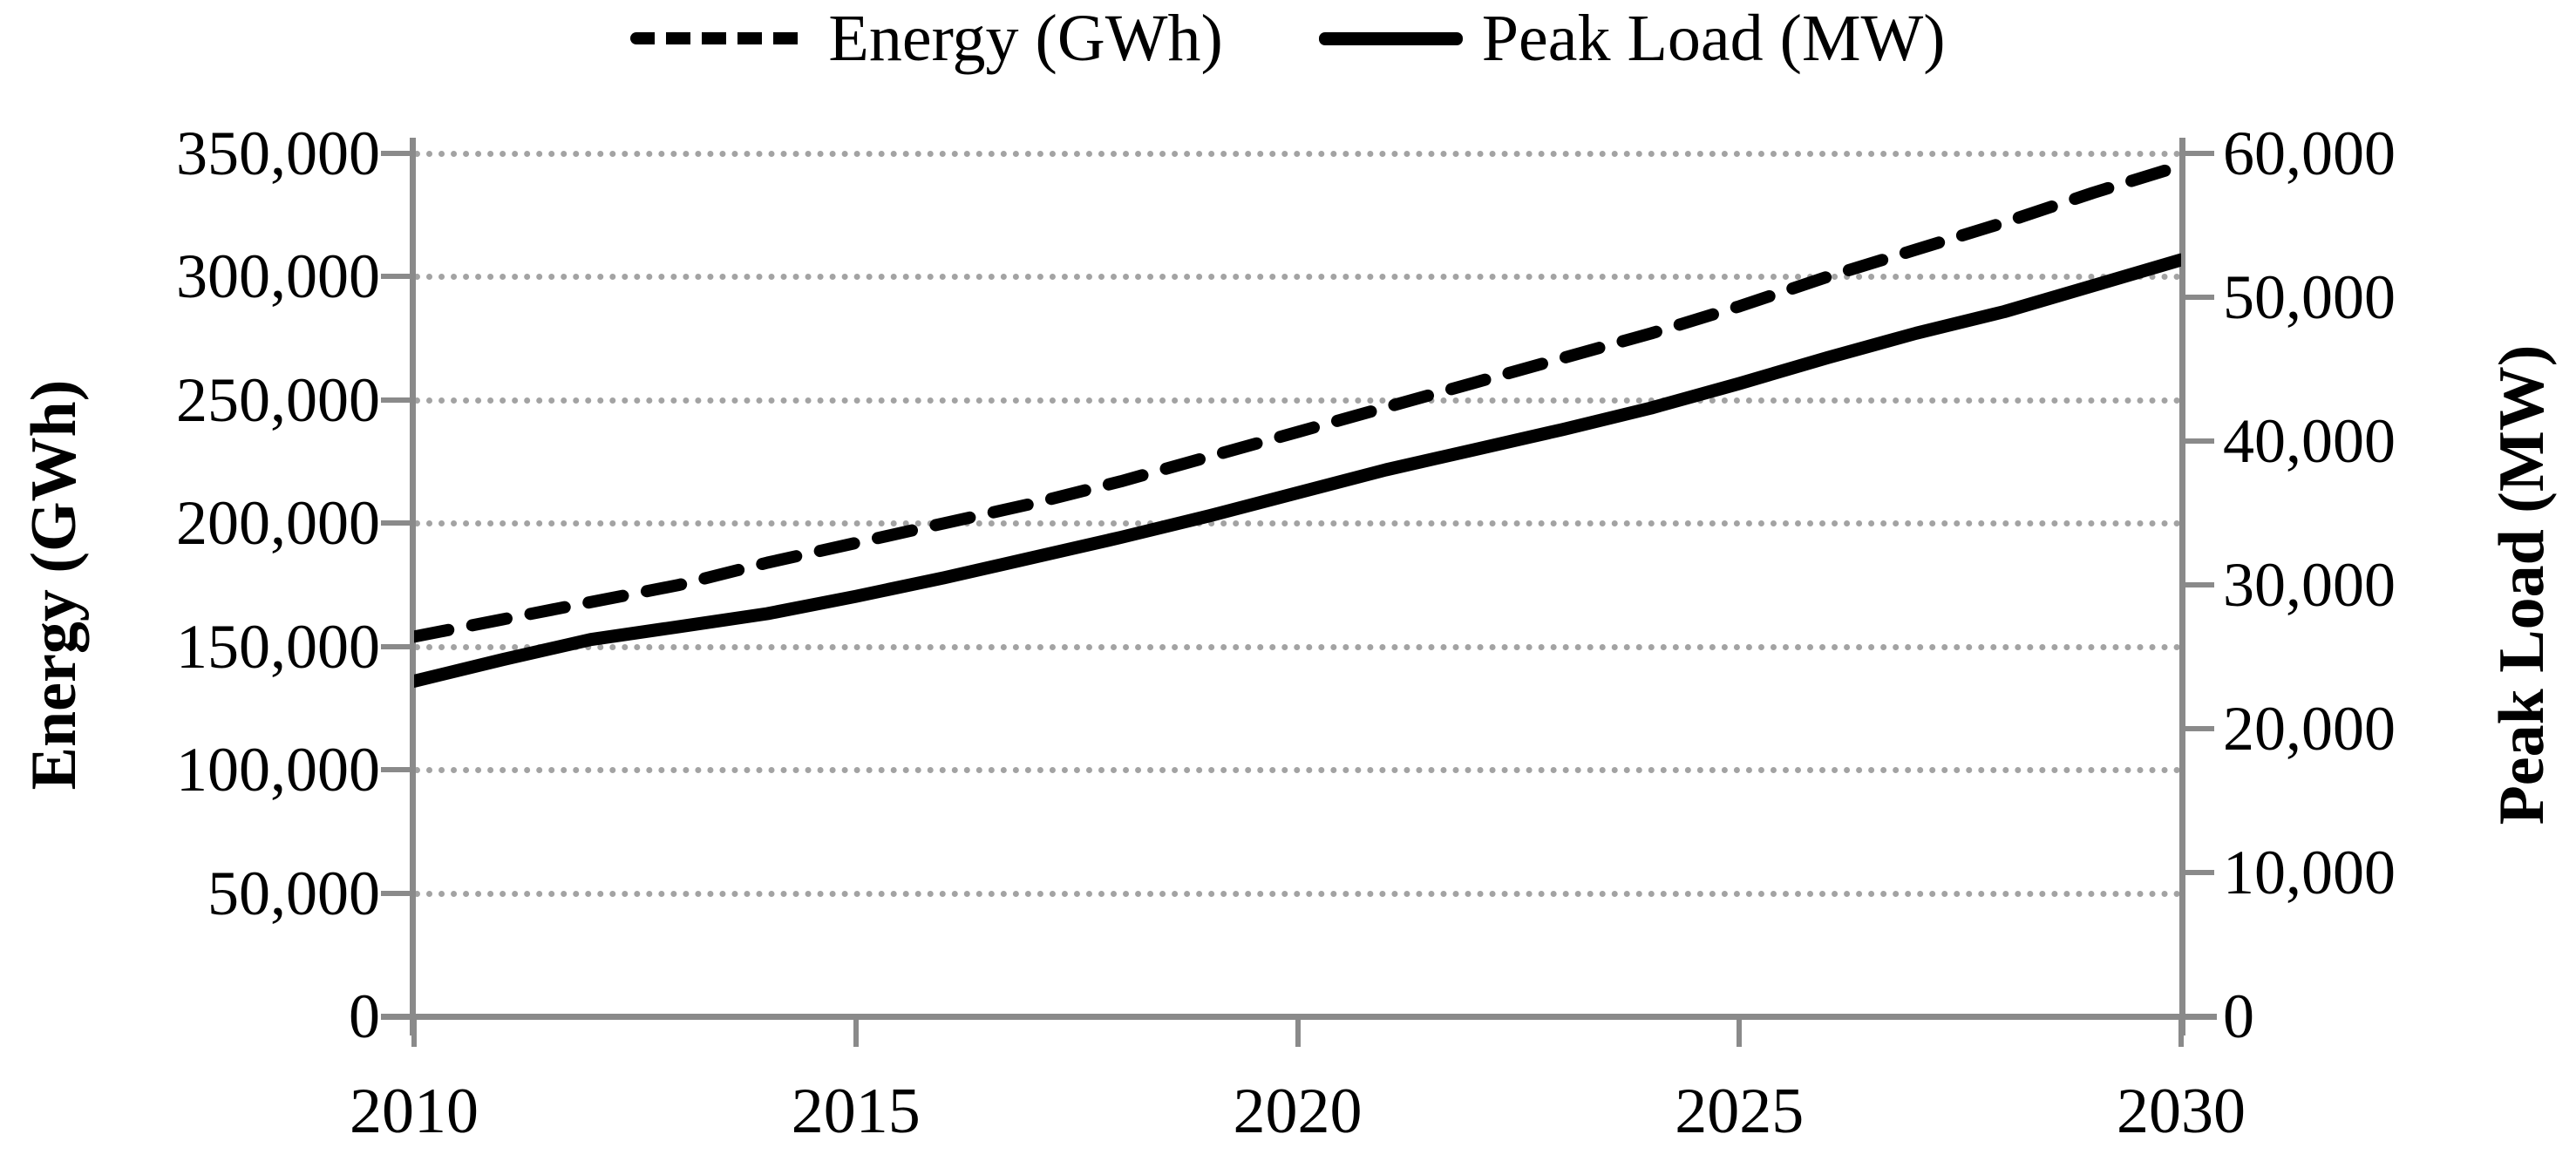 The height and width of the screenshot is (1168, 2576). What do you see at coordinates (278, 770) in the screenshot?
I see `left-axis-tick-label: 100,000` at bounding box center [278, 770].